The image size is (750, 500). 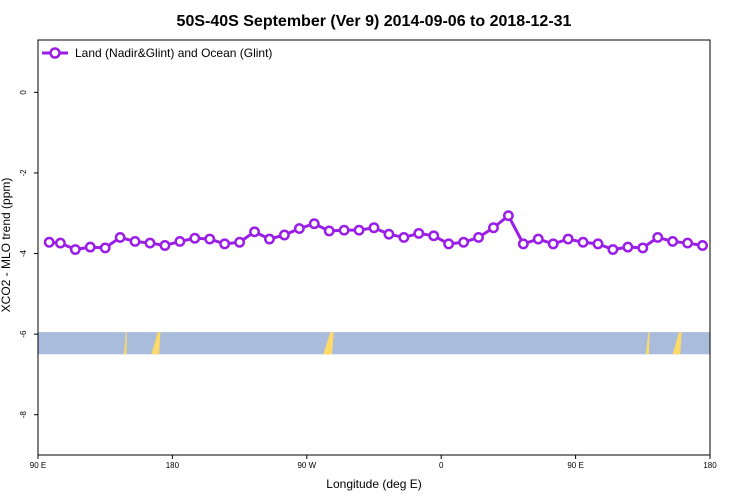 I want to click on map-strip-ocean, so click(x=374, y=343).